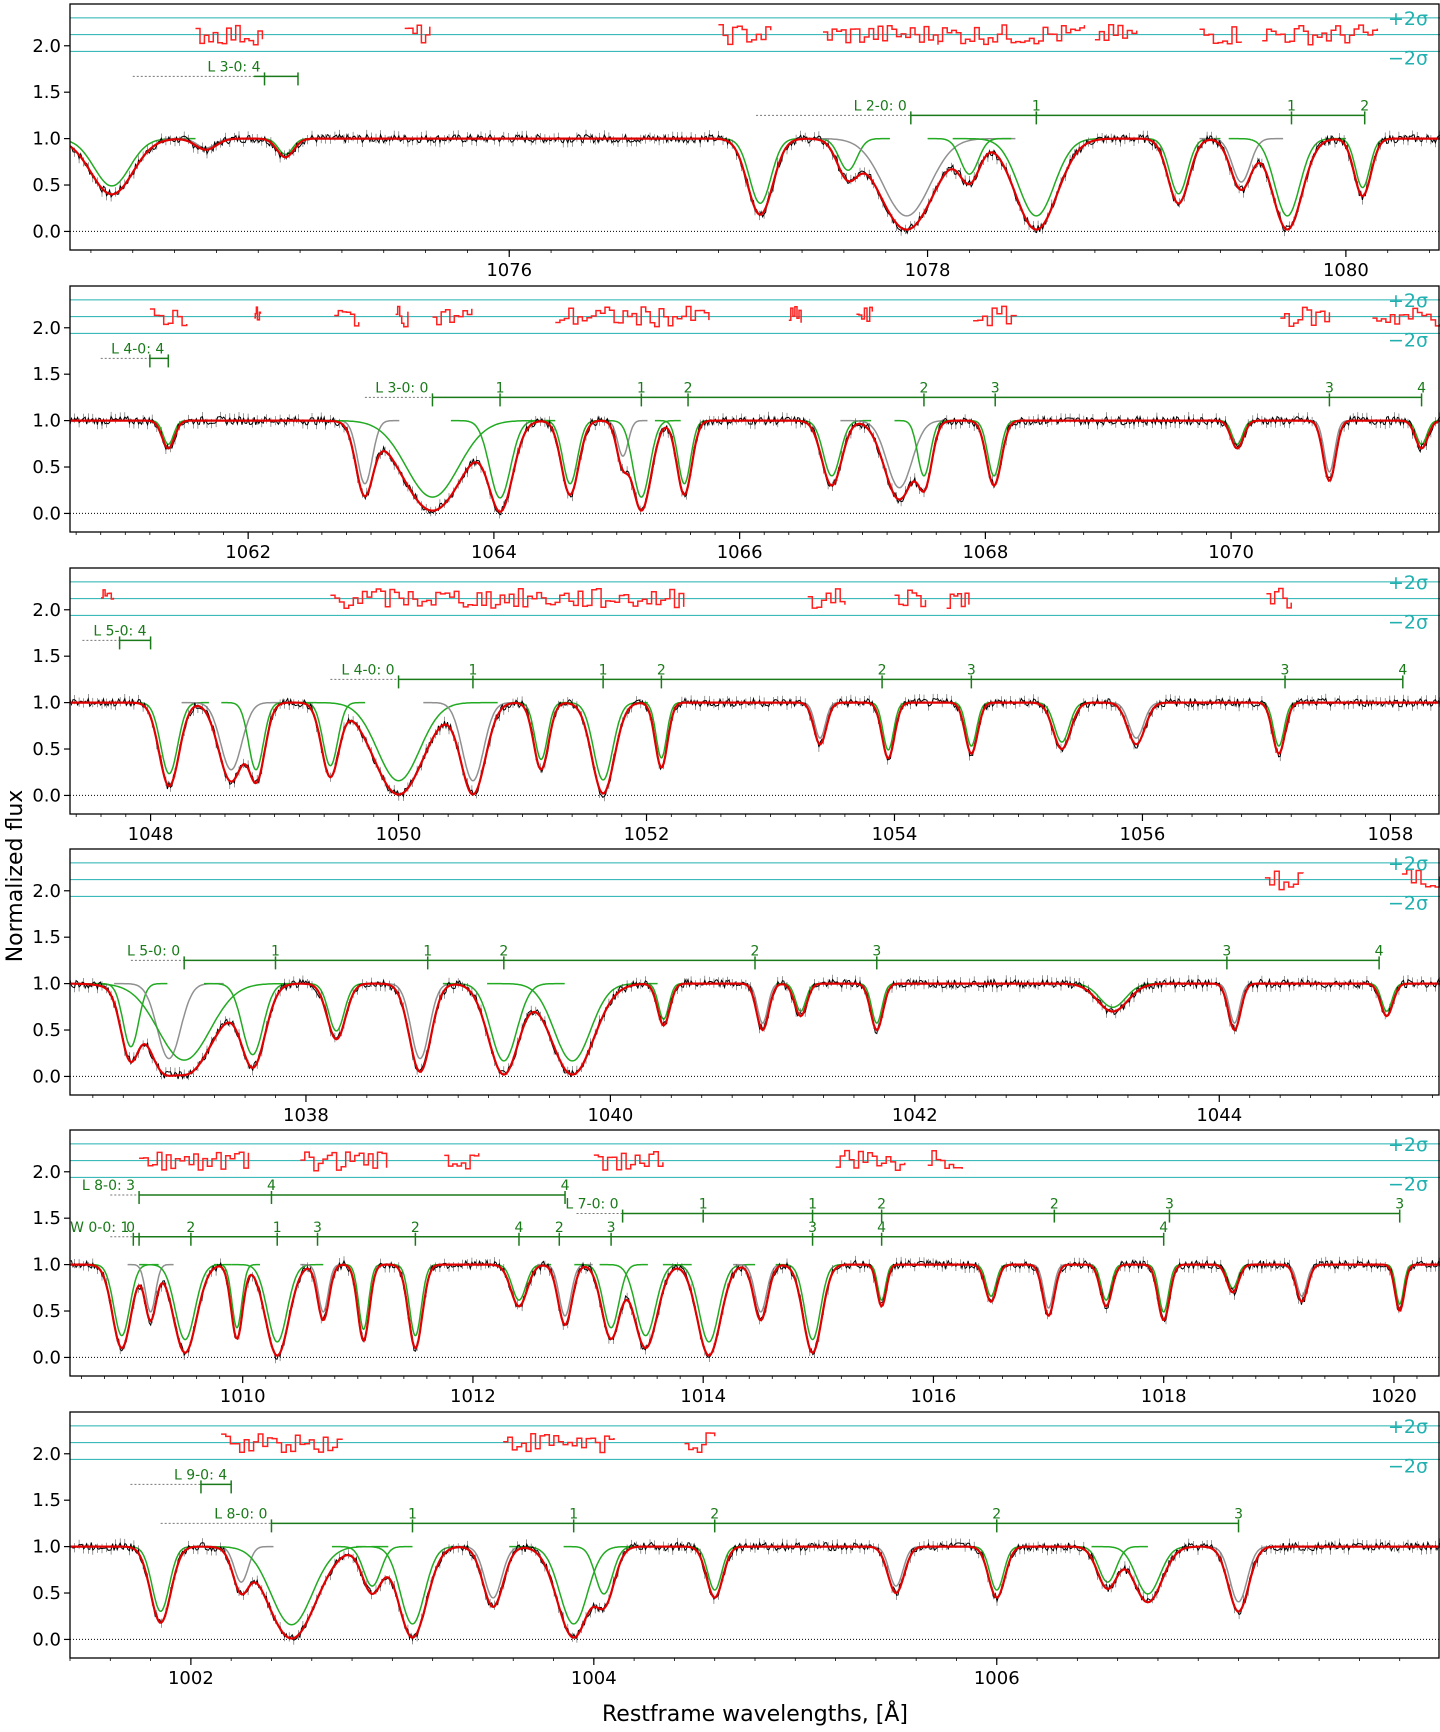 The width and height of the screenshot is (1440, 1732). I want to click on row-label: L 3-0: 4, so click(233, 67).